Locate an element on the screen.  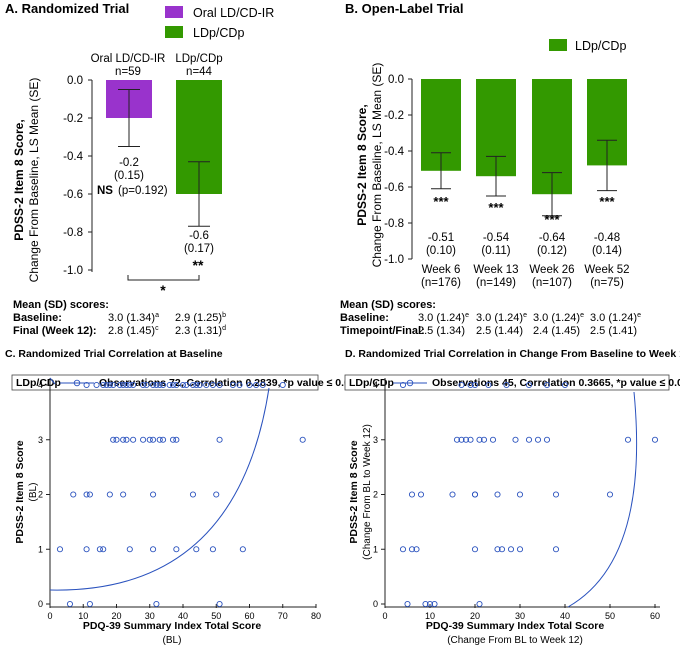
panel-b-stars-week6: *** is located at coordinates (441, 201).